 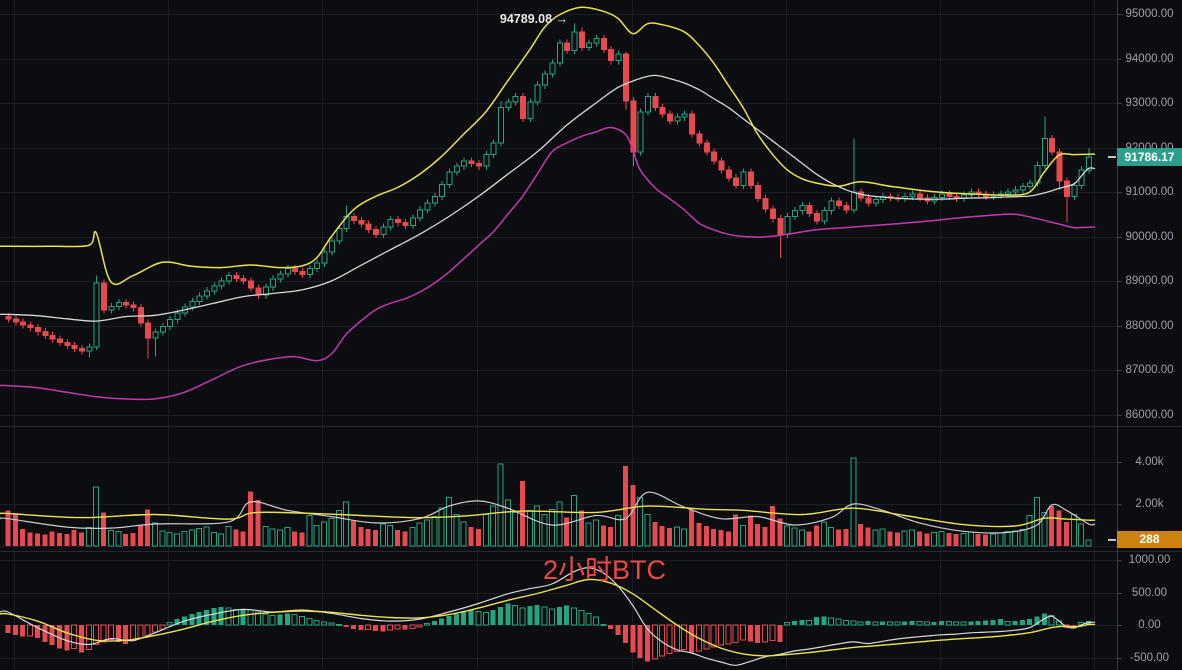 What do you see at coordinates (1149, 58) in the screenshot?
I see `price-axis-label: 94000.00` at bounding box center [1149, 58].